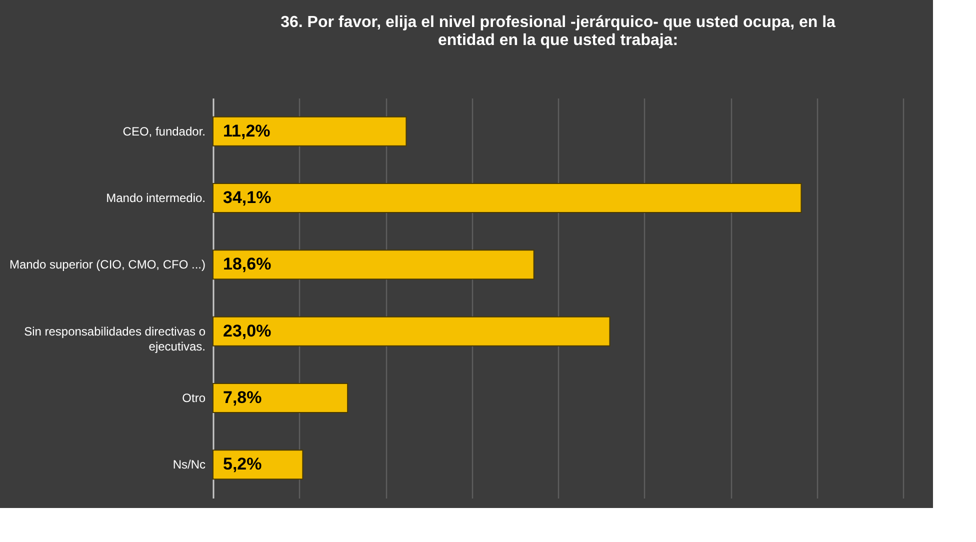 The height and width of the screenshot is (542, 976). What do you see at coordinates (246, 130) in the screenshot?
I see `data-label: 11,2%` at bounding box center [246, 130].